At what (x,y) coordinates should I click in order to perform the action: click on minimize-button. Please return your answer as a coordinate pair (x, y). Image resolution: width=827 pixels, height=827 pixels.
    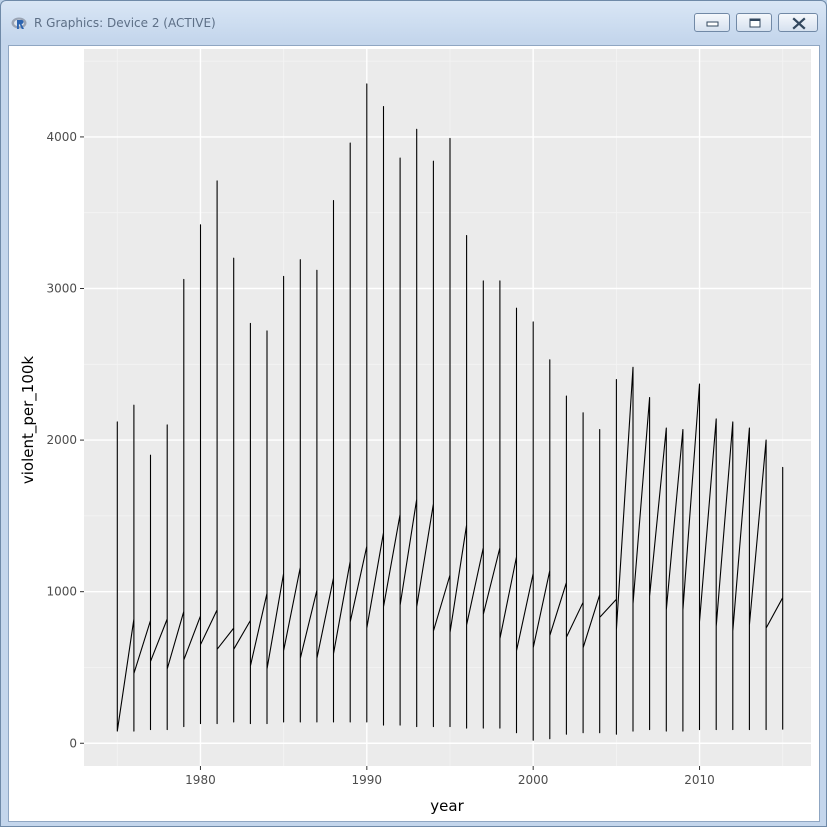
    Looking at the image, I should click on (712, 22).